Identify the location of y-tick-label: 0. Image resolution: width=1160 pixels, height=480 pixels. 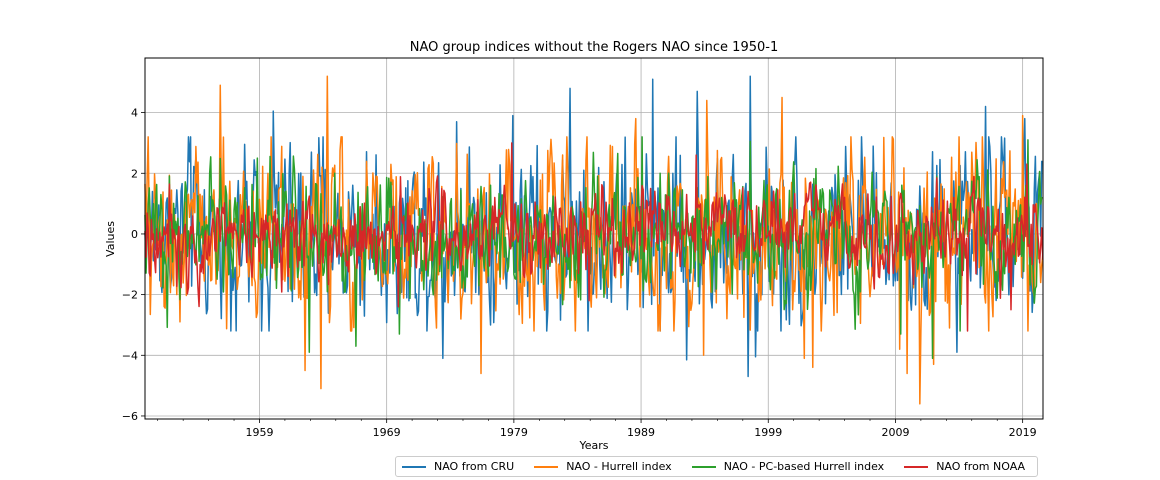
(134, 234).